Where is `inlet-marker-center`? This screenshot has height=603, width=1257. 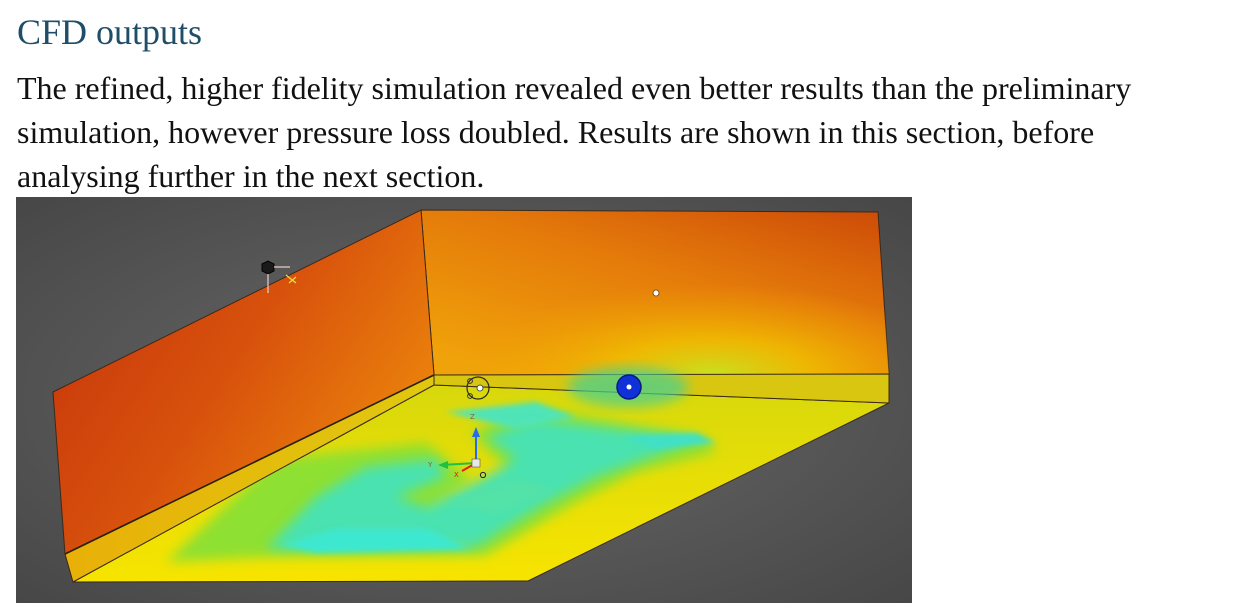
inlet-marker-center is located at coordinates (480, 388).